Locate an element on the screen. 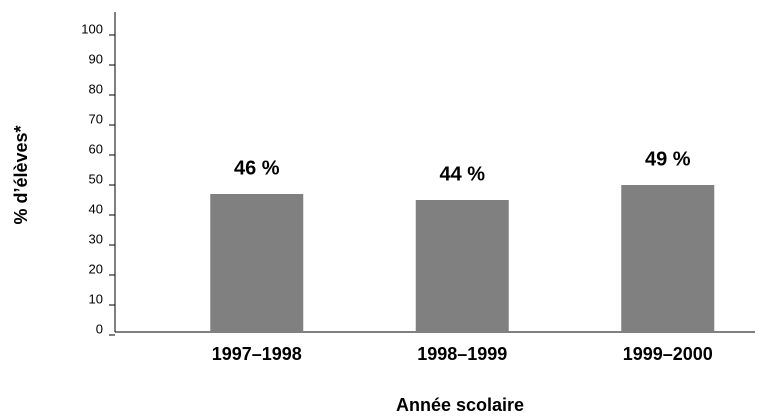 The height and width of the screenshot is (417, 780). x-axis-label: Année scolaire is located at coordinates (460, 405).